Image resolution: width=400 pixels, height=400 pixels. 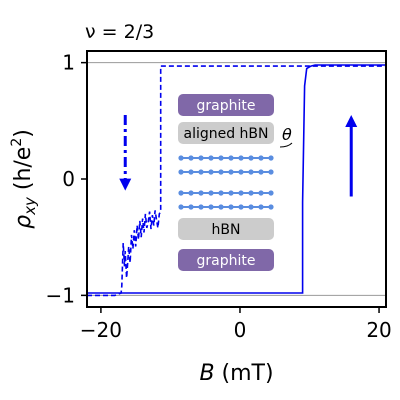 I want to click on y-axis-label-subscript: xy, so click(x=30, y=206).